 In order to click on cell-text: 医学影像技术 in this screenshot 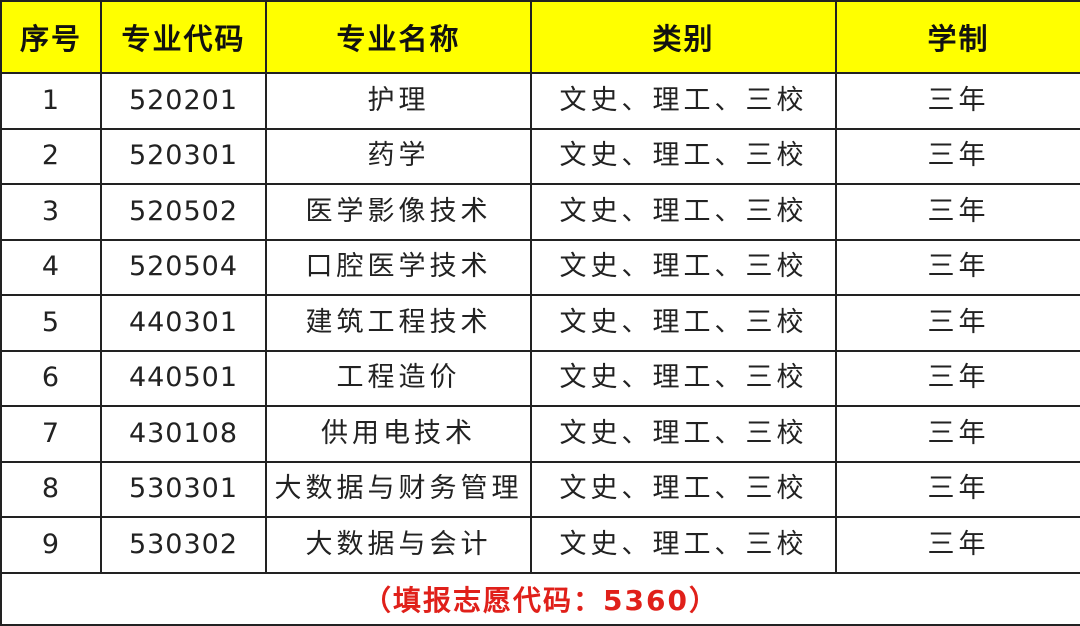, I will do `click(398, 211)`.